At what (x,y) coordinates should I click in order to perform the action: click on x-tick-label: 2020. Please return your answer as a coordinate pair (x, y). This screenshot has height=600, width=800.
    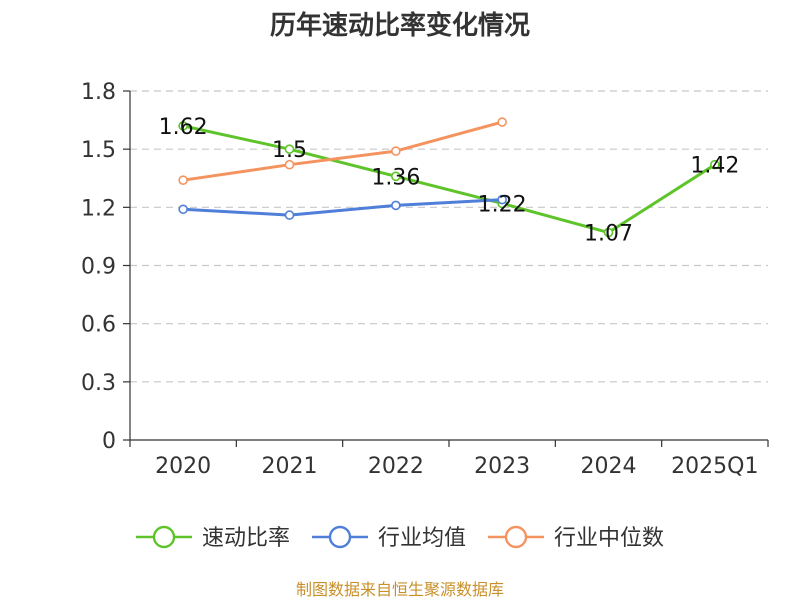
    Looking at the image, I should click on (183, 466).